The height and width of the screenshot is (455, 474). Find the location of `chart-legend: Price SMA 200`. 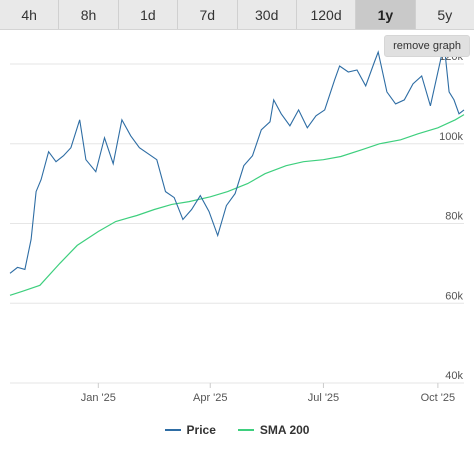

chart-legend: Price SMA 200 is located at coordinates (237, 430).